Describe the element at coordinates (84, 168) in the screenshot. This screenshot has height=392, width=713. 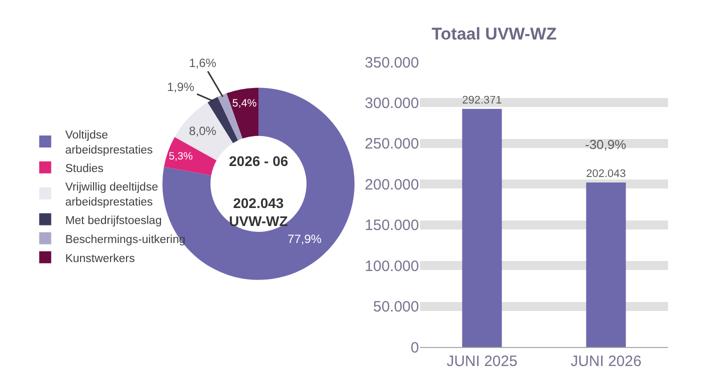
I see `legend-label: Studies` at that location.